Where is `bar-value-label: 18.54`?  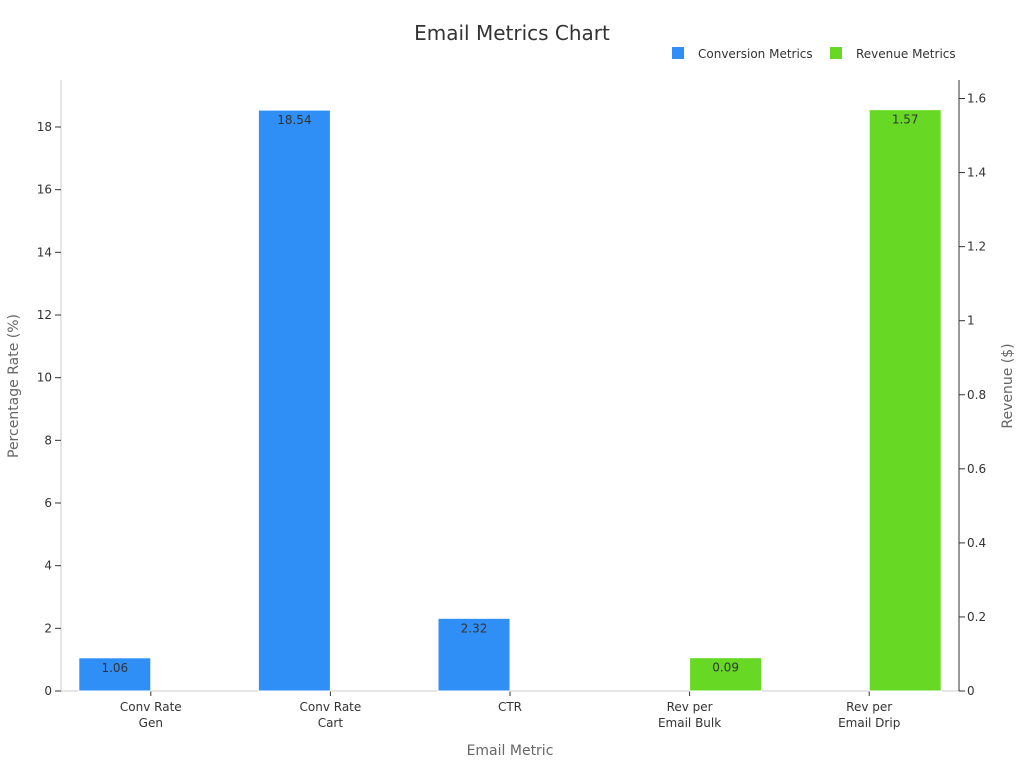
bar-value-label: 18.54 is located at coordinates (294, 120).